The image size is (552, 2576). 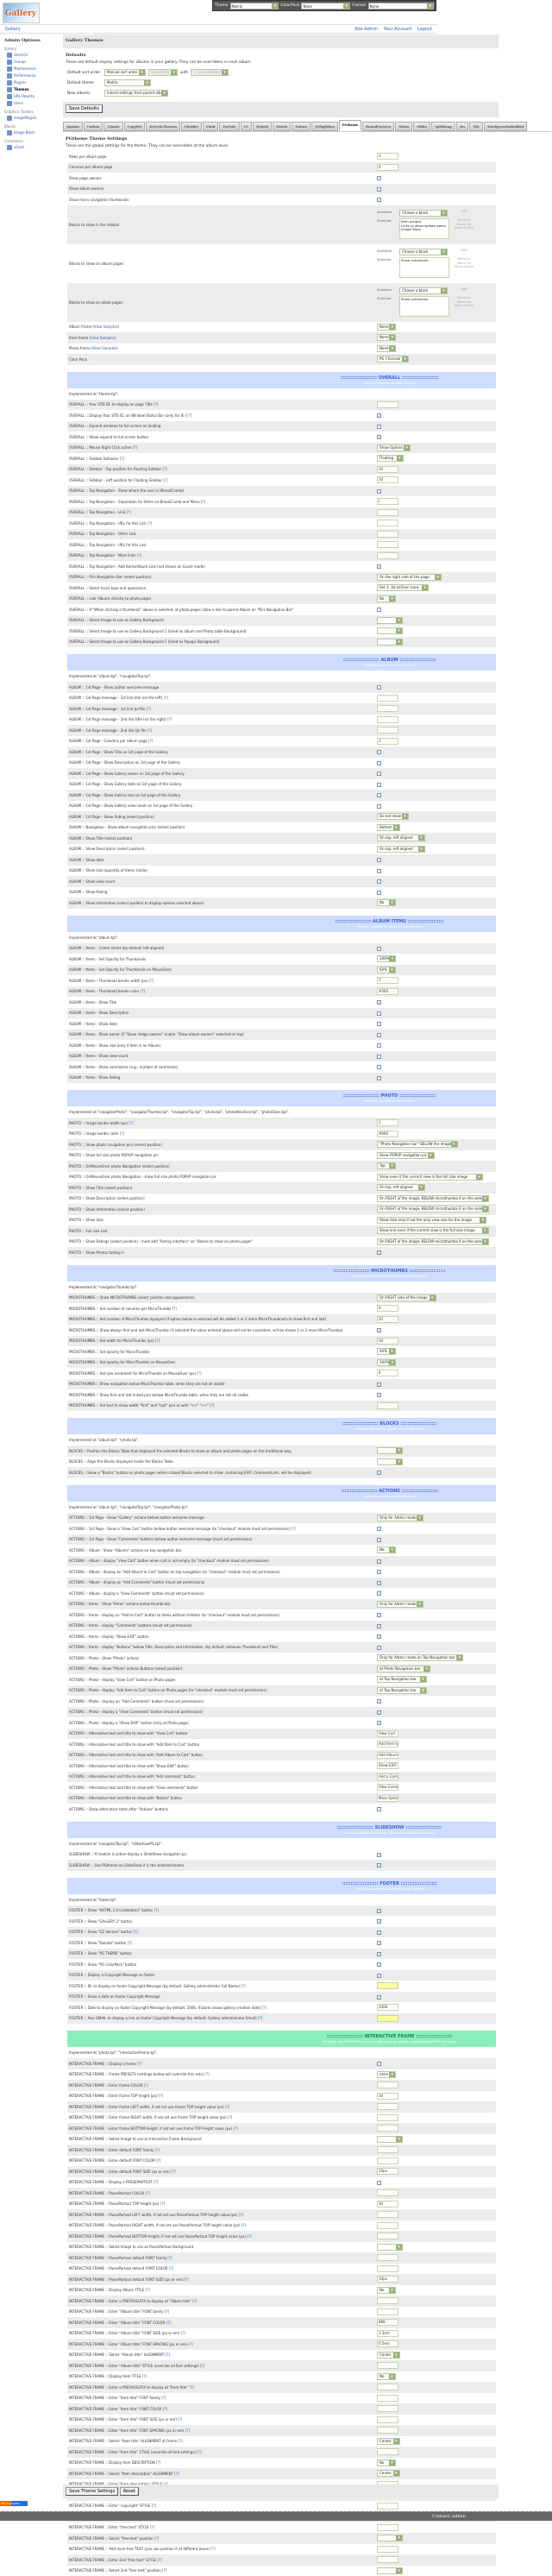 I want to click on new-albums-select: Inherit settings from parent album, so click(x=136, y=94).